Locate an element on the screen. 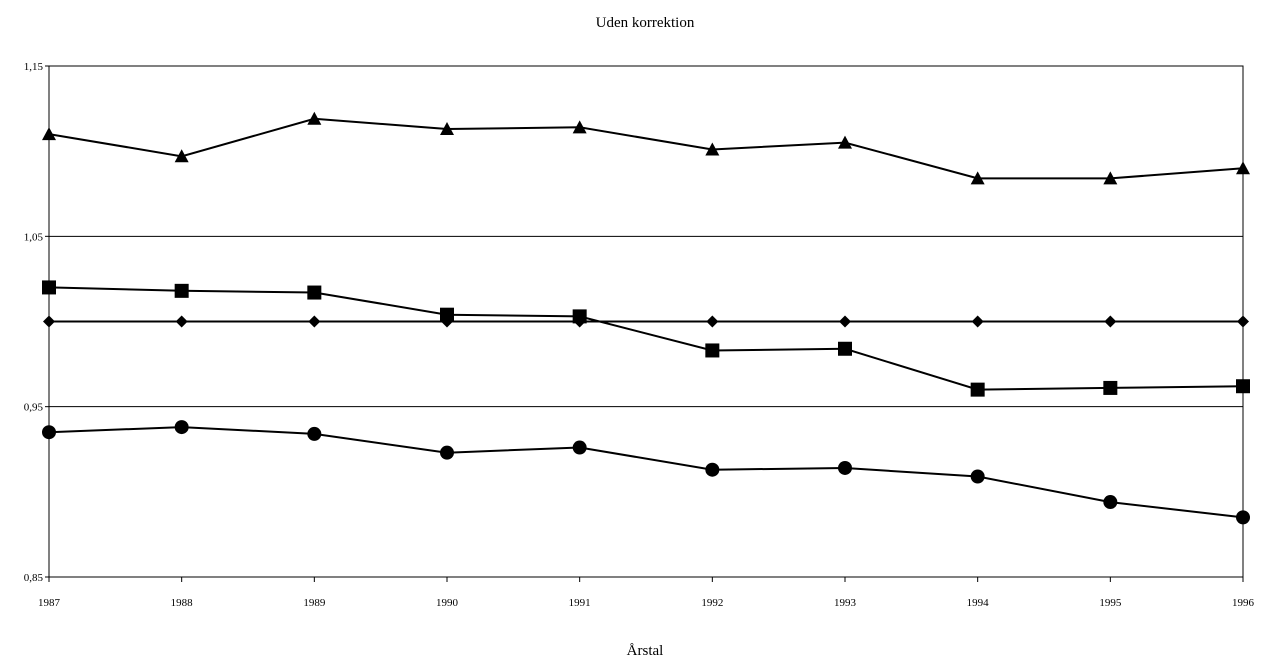  x-tick-label: 1992 is located at coordinates (712, 603).